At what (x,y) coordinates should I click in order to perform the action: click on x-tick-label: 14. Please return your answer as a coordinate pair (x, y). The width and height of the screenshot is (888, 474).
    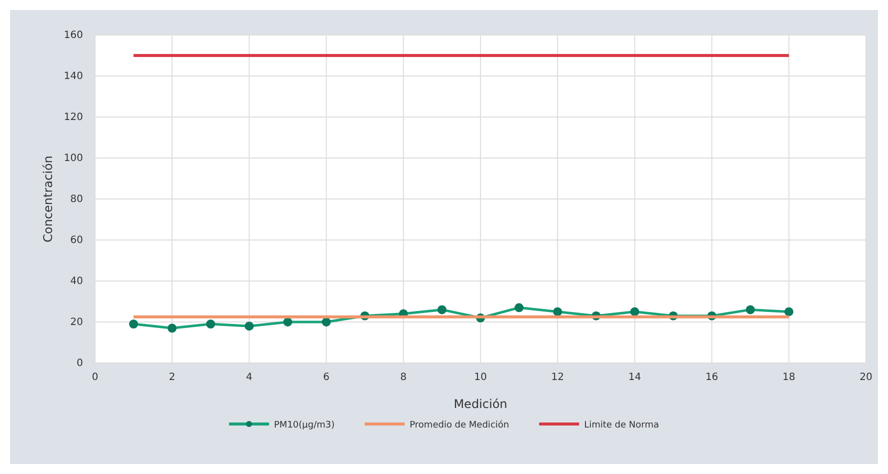
    Looking at the image, I should click on (635, 378).